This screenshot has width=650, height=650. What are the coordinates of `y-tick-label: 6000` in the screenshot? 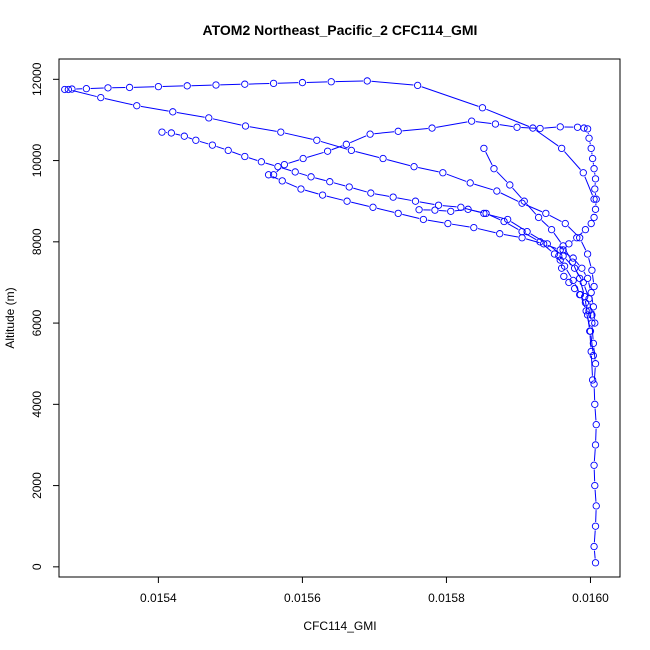 It's located at (37, 322).